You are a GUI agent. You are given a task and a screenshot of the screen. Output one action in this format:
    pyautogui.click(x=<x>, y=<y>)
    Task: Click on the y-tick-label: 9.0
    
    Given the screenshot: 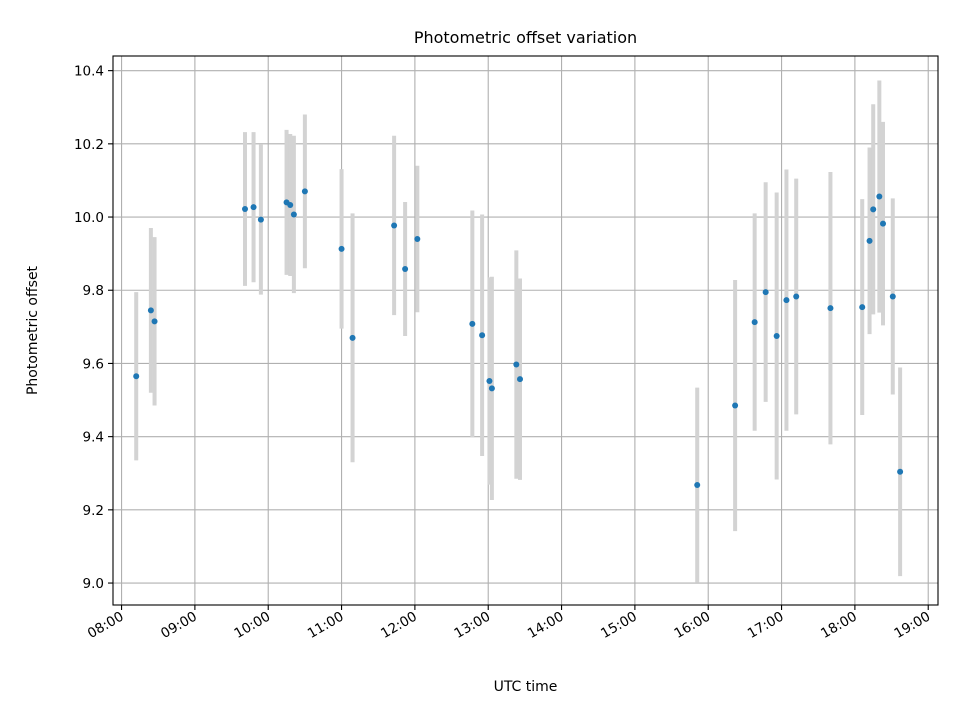 What is the action you would take?
    pyautogui.click(x=93, y=584)
    